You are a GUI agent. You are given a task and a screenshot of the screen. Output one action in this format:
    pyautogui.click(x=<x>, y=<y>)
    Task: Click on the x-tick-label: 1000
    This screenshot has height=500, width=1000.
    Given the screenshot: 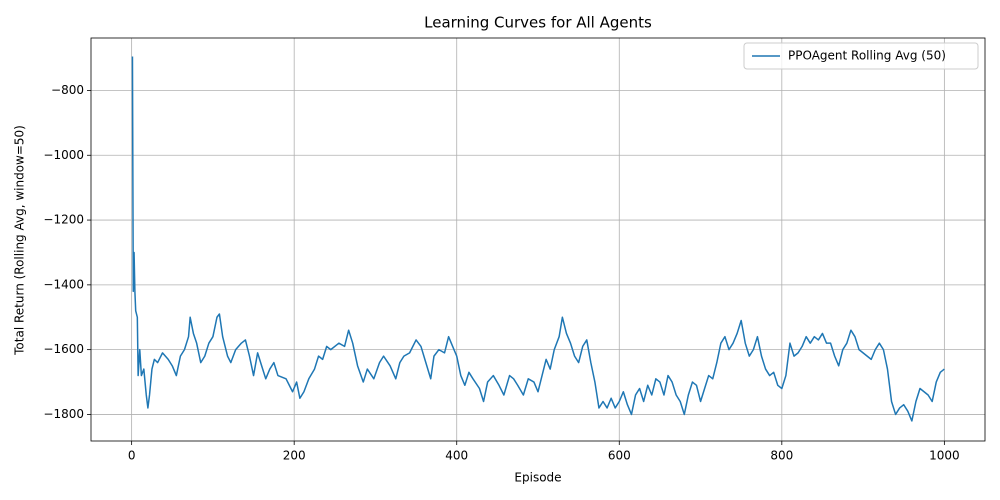 What is the action you would take?
    pyautogui.click(x=944, y=456)
    